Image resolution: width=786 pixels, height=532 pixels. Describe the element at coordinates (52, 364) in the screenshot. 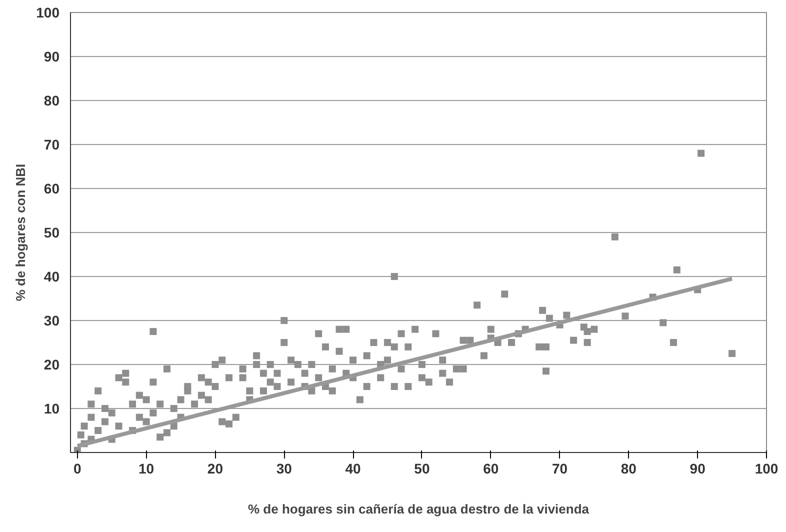

I see `y-tick-label: 20` at that location.